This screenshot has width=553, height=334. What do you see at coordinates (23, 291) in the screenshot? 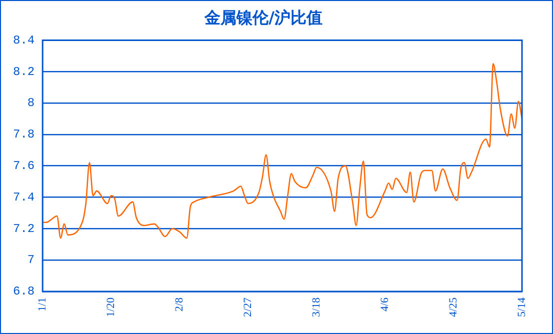
I see `y-tick-label: 6.8` at bounding box center [23, 291].